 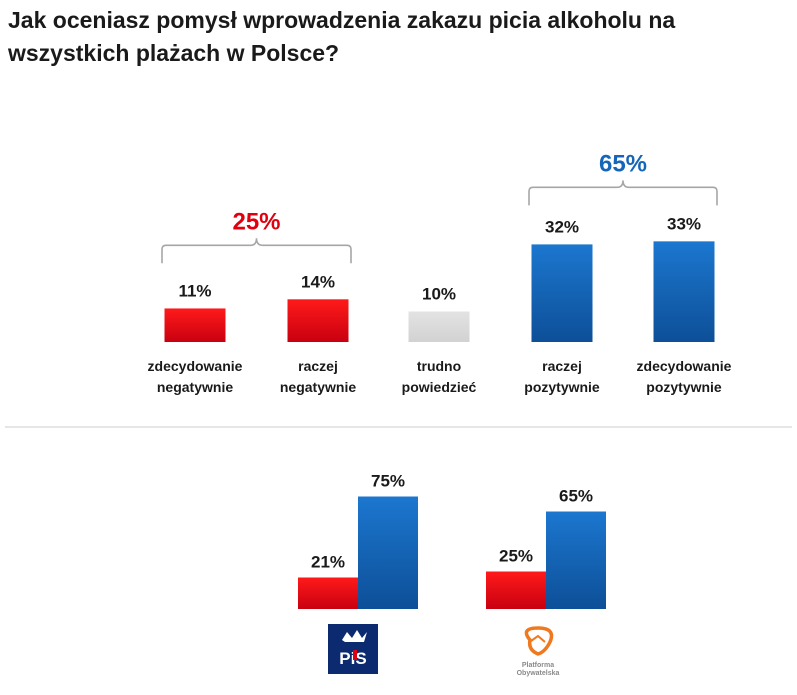 I want to click on pis-logo-accent, so click(x=355, y=655).